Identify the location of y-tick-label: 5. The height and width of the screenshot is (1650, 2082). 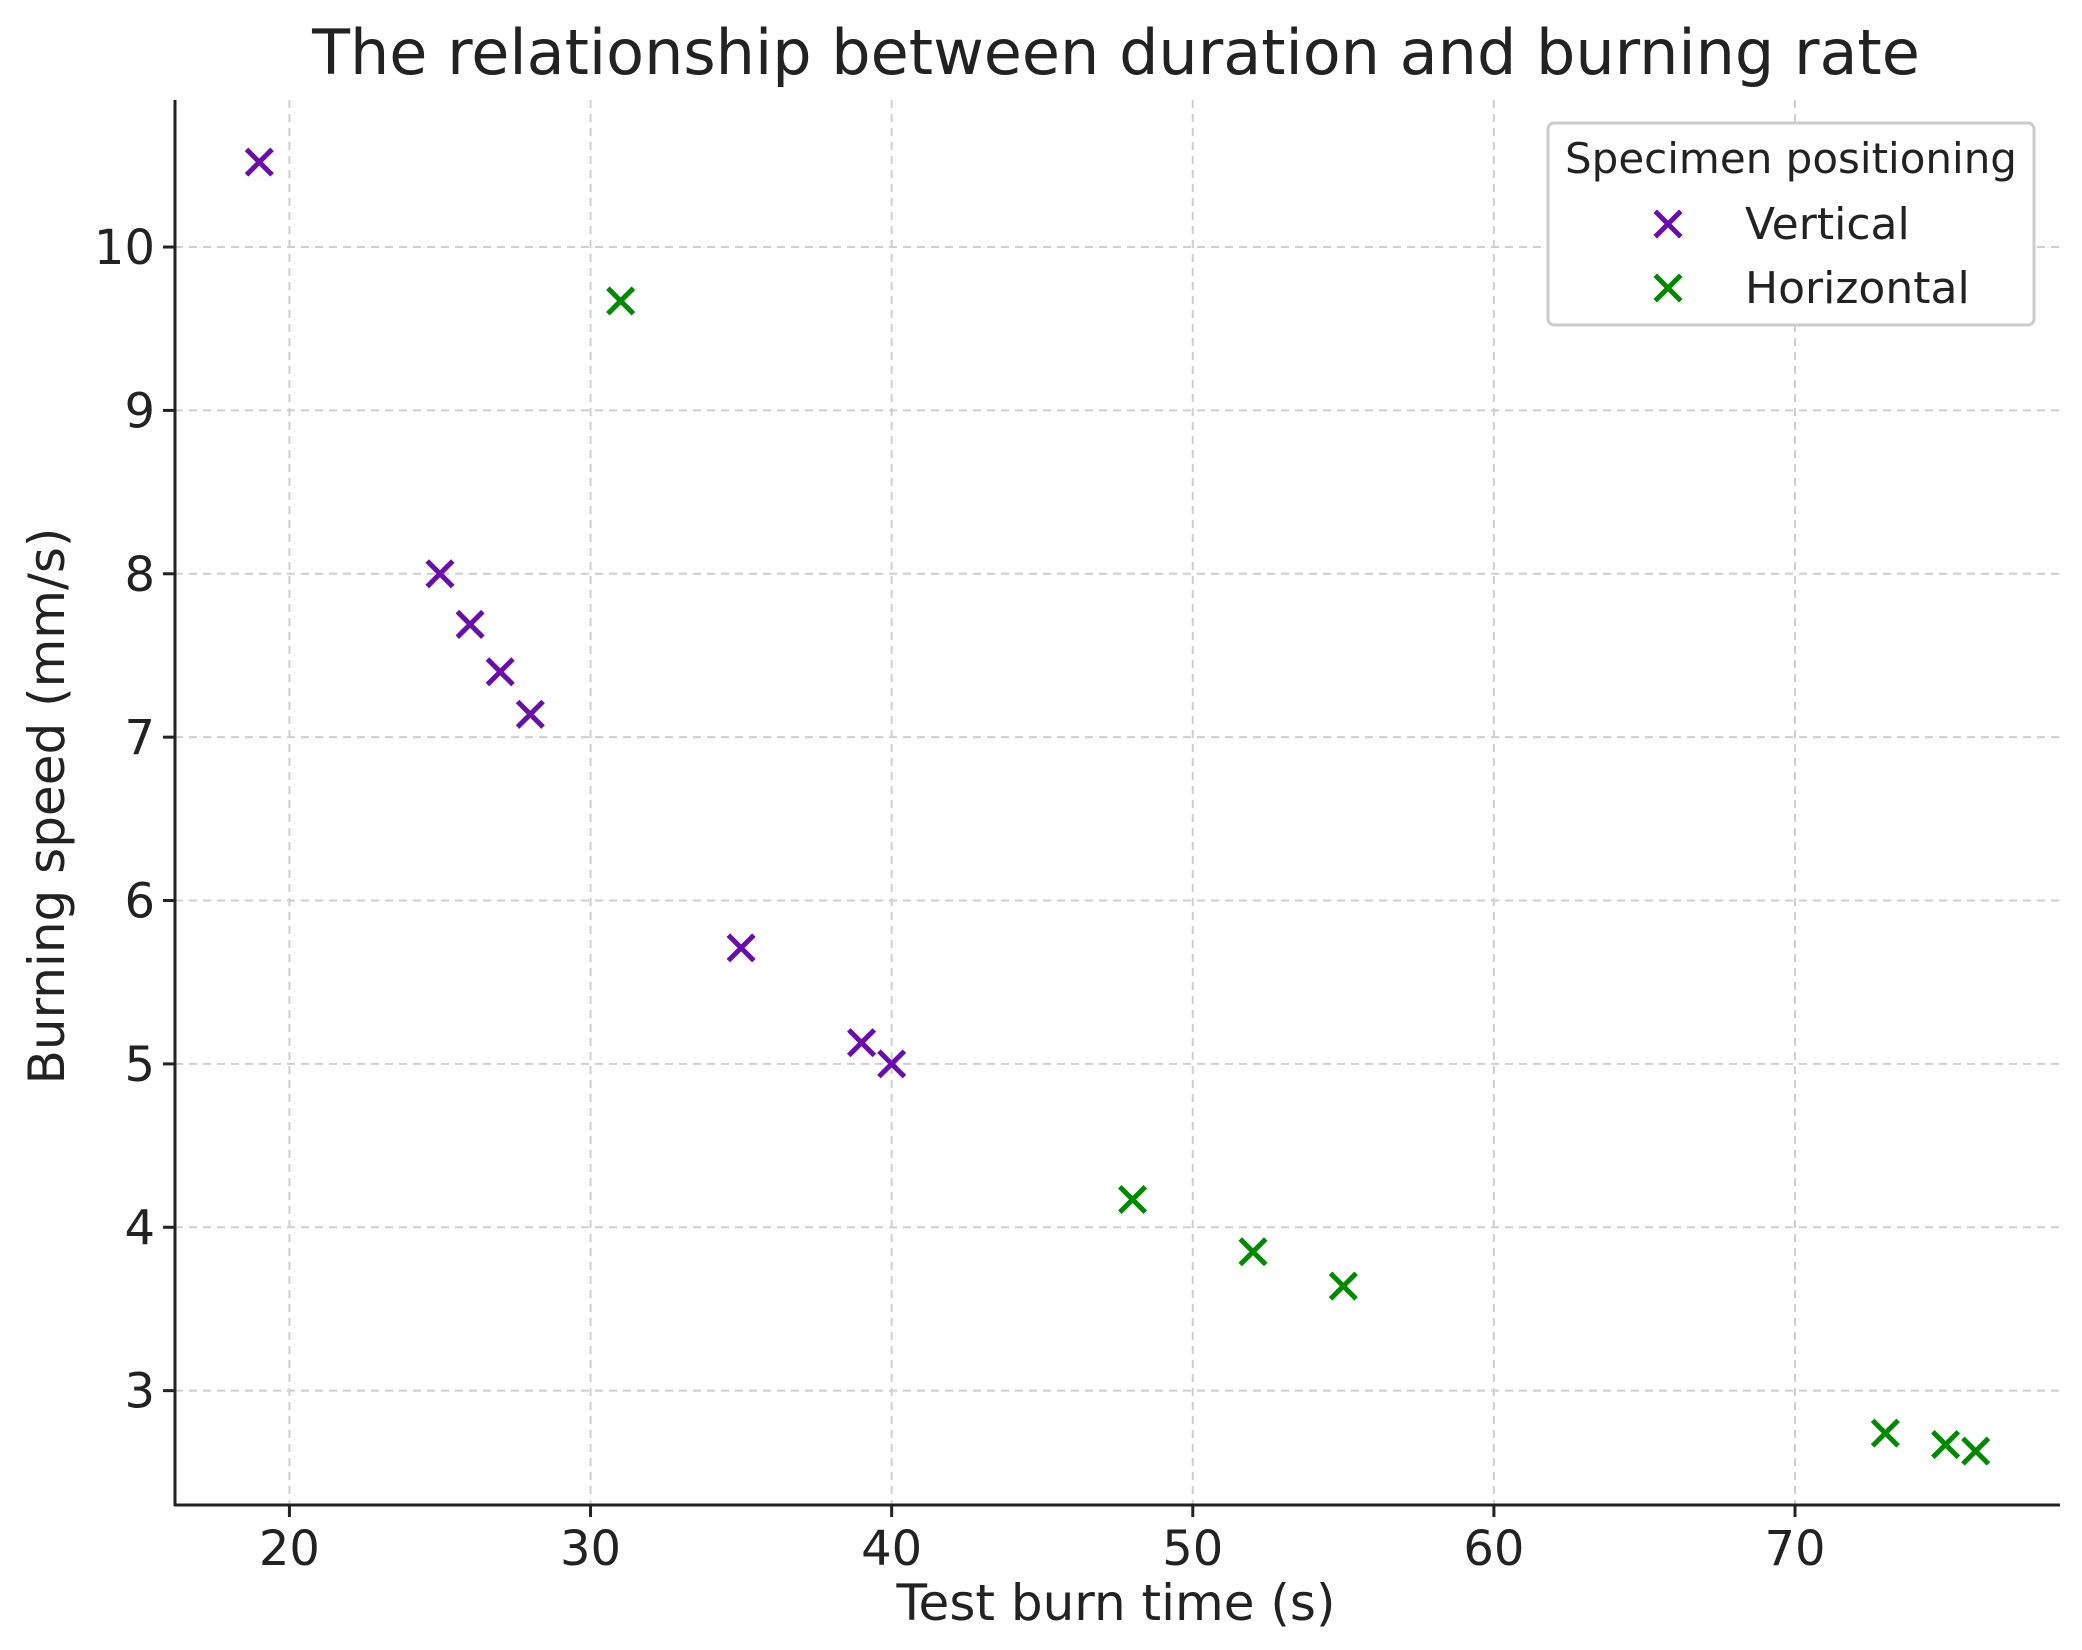
(139, 1065).